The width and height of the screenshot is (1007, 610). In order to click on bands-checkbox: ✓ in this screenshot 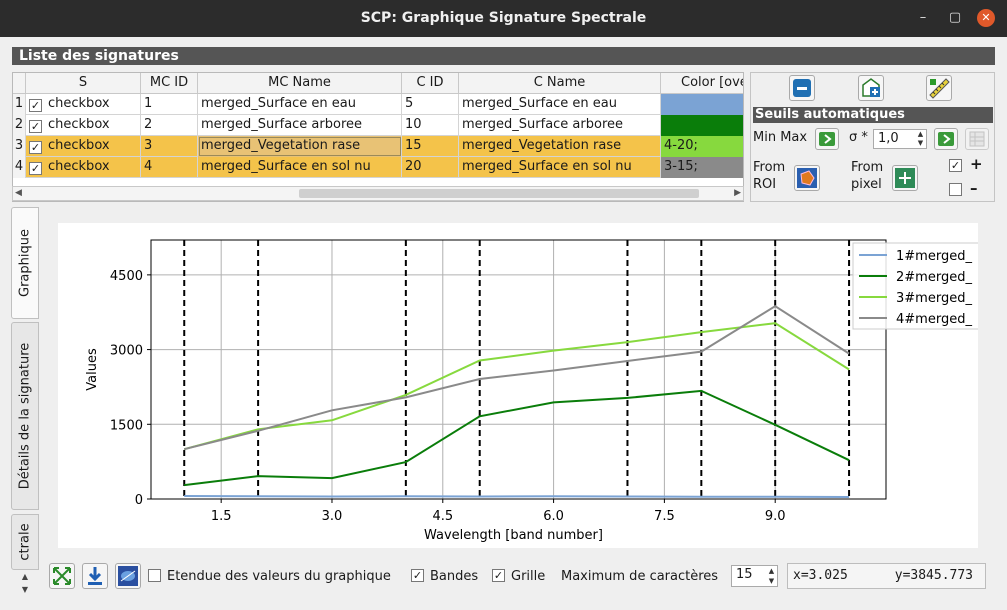, I will do `click(417, 575)`.